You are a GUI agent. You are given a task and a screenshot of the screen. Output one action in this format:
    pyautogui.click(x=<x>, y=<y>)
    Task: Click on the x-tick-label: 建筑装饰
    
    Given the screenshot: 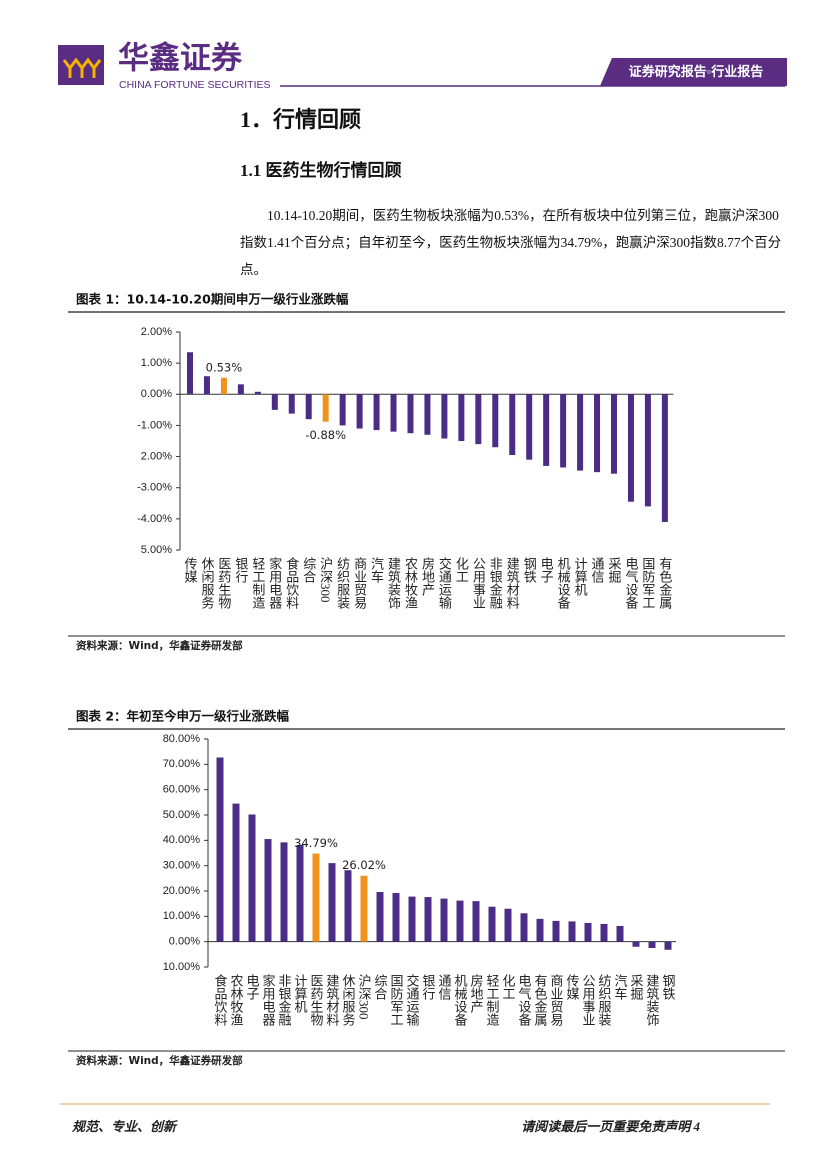 What is the action you would take?
    pyautogui.click(x=652, y=1000)
    